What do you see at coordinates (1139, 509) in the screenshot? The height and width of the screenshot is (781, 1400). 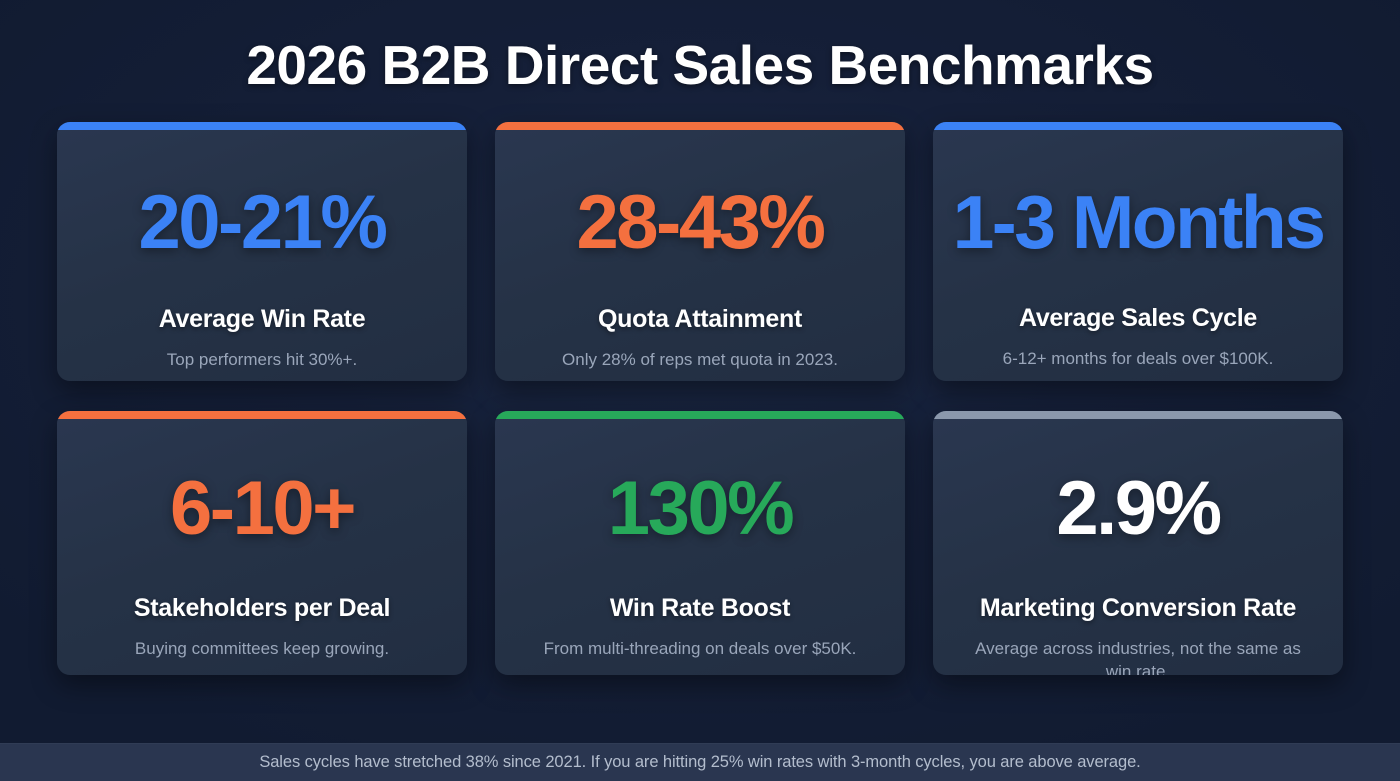 I see `stat-value: 2.9%` at bounding box center [1139, 509].